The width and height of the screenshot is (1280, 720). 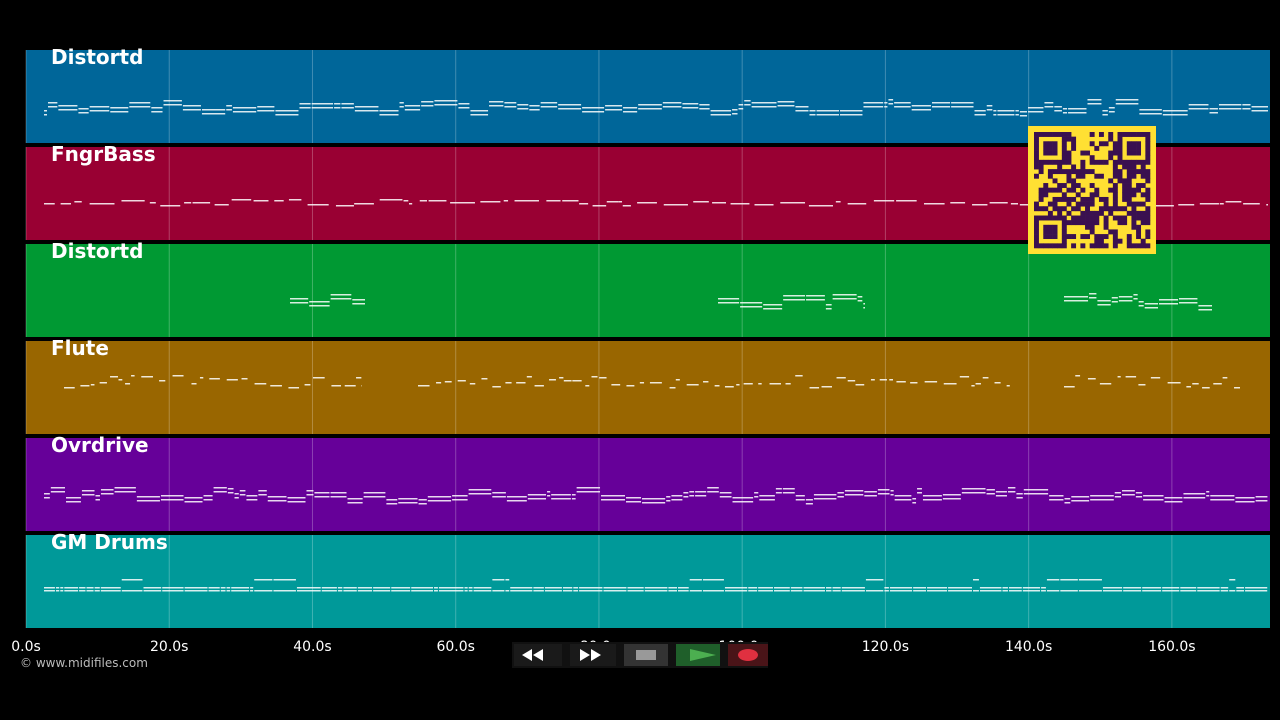 What do you see at coordinates (593, 655) in the screenshot?
I see `forward-button` at bounding box center [593, 655].